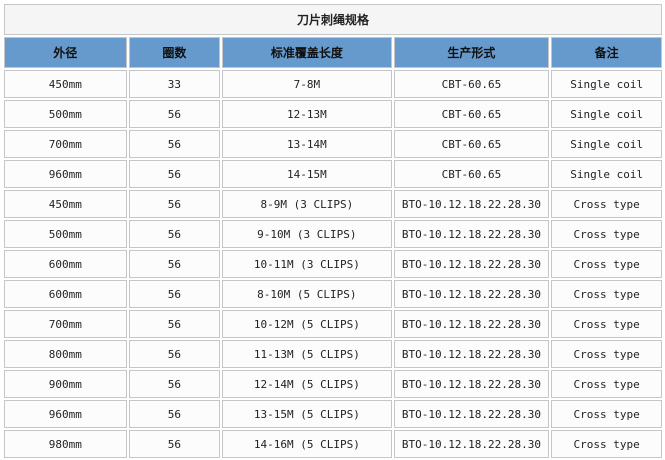  Describe the element at coordinates (307, 264) in the screenshot. I see `table-cell: 10-11M (3 CLIPS)` at that location.